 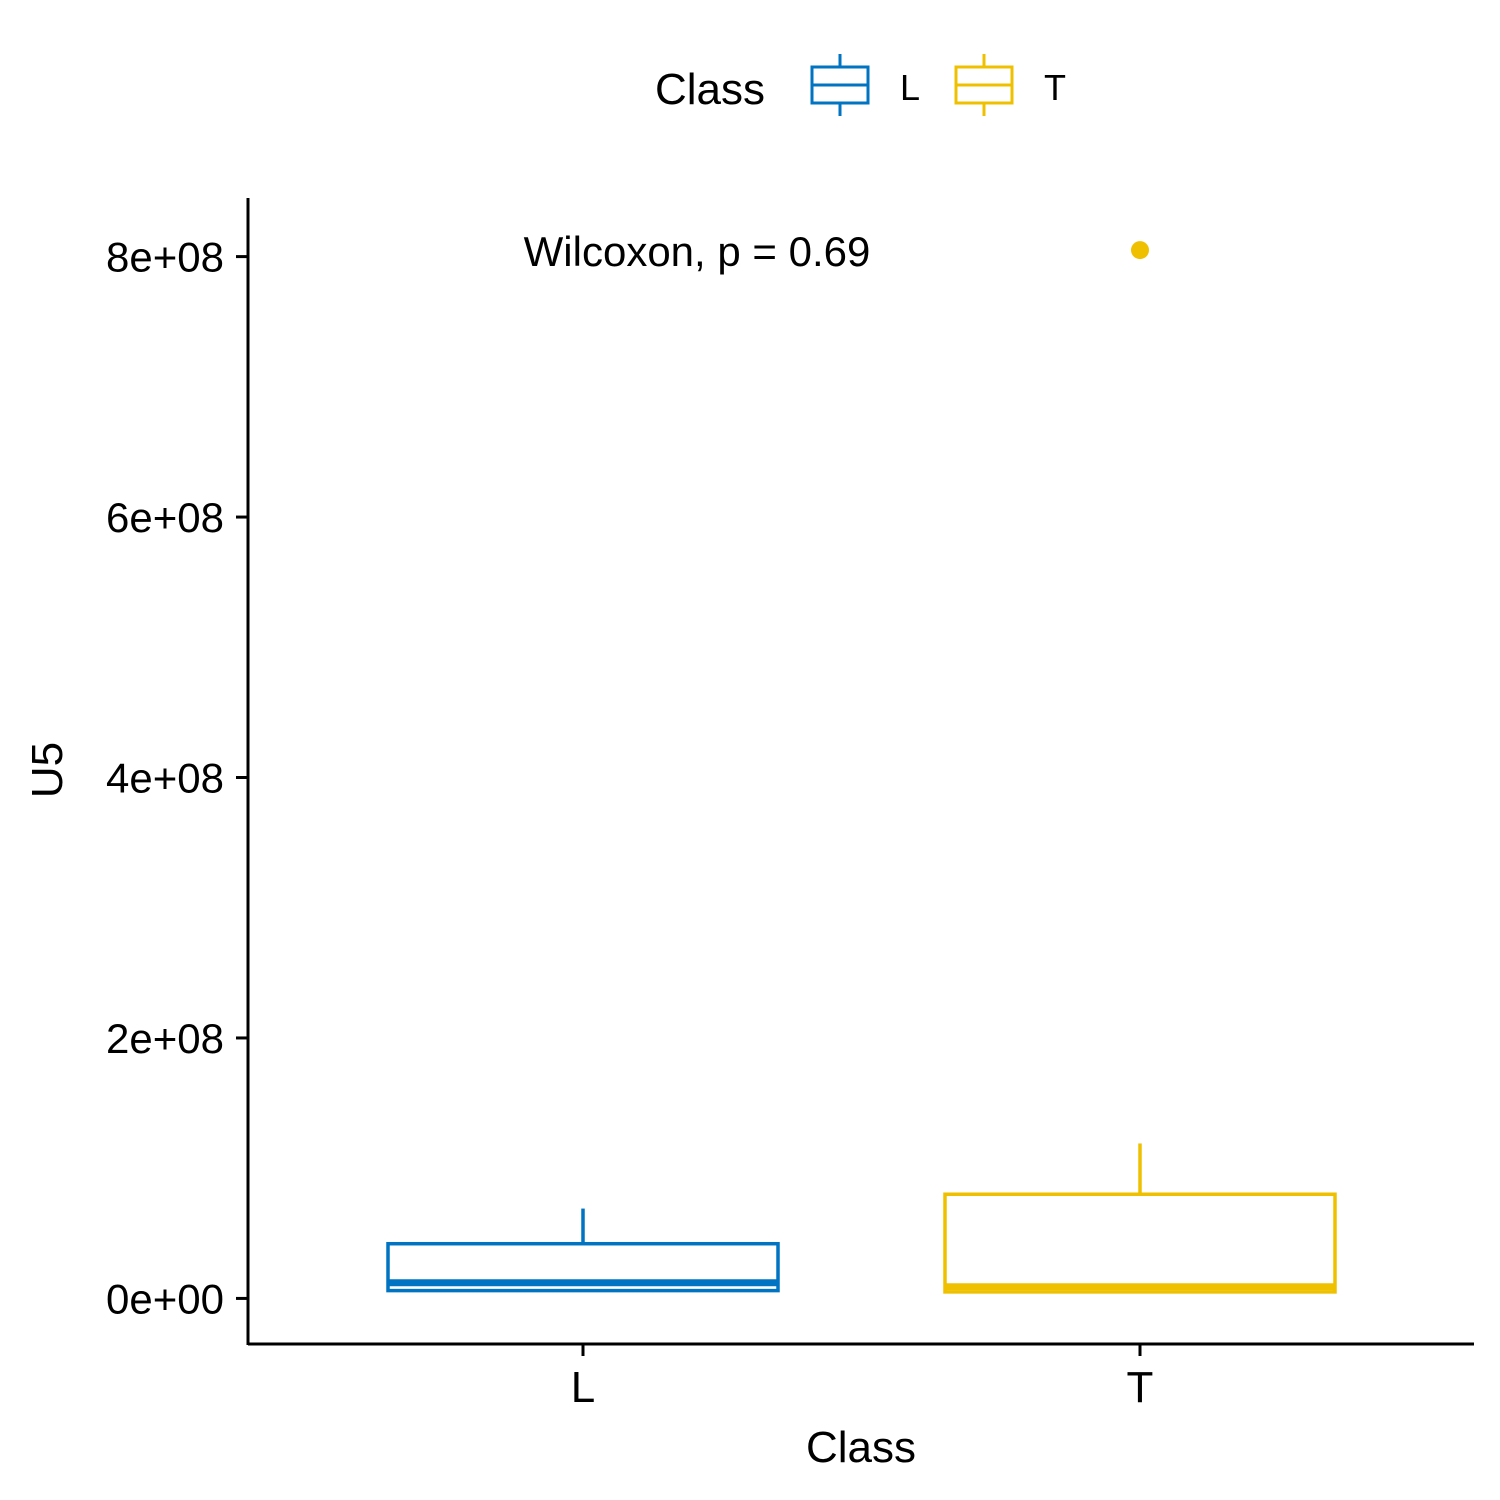 I want to click on y-tick-label: 4e+08, so click(x=165, y=778).